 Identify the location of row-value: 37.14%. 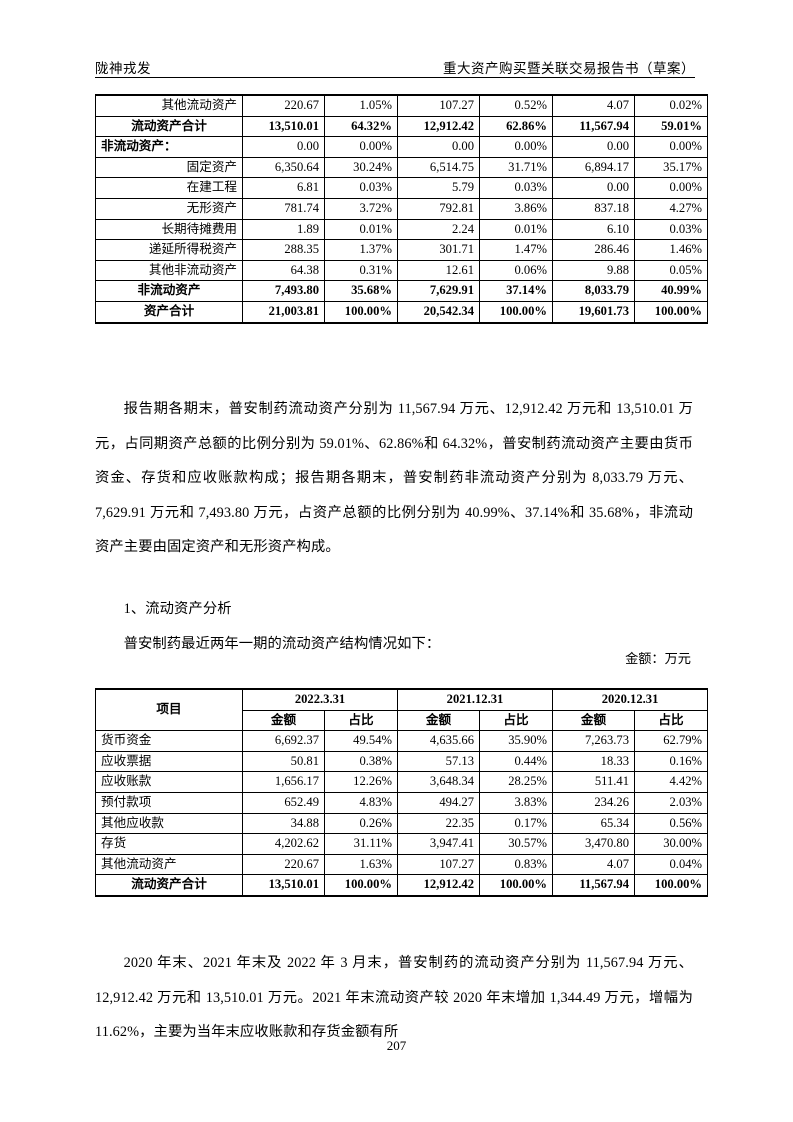
(516, 291).